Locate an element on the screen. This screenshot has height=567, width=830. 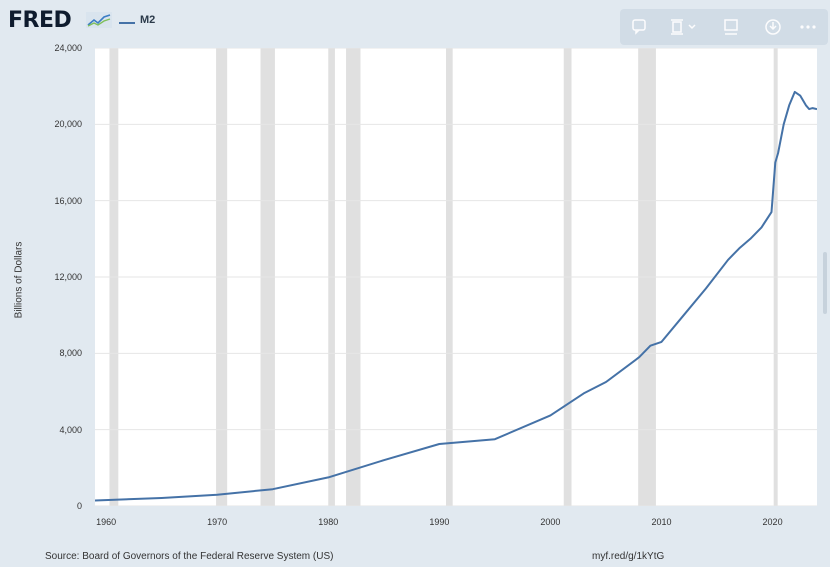
more-icon is located at coordinates (808, 27).